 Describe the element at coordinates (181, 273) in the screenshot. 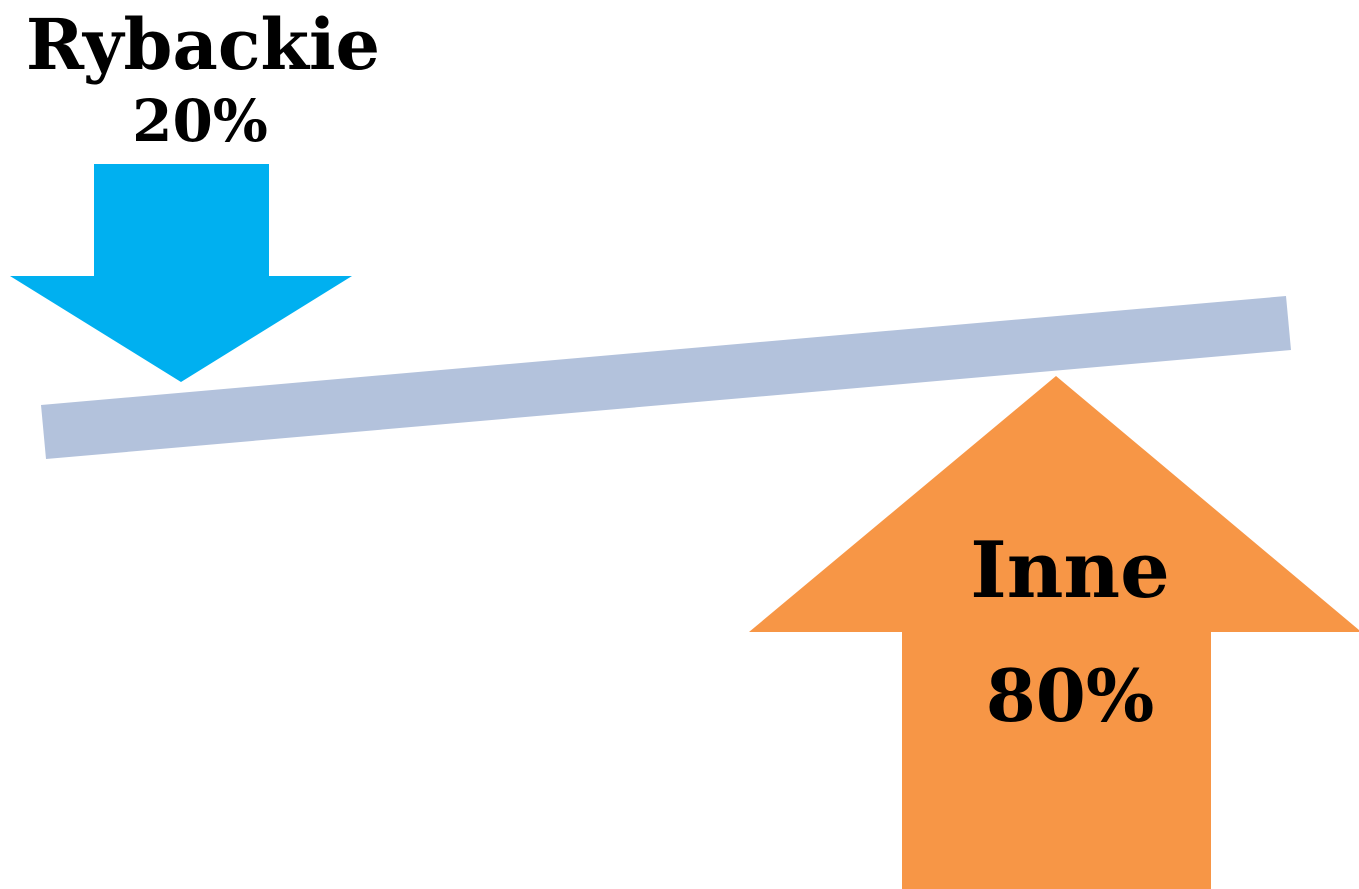

I see `down-arrow` at that location.